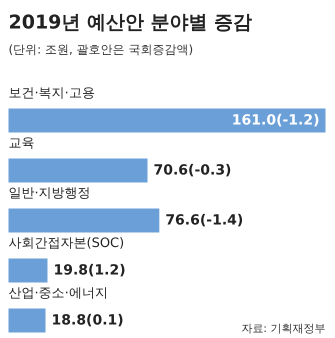 The height and width of the screenshot is (338, 335). I want to click on y-tick-label: 사회간접자본(SOC), so click(66, 243).